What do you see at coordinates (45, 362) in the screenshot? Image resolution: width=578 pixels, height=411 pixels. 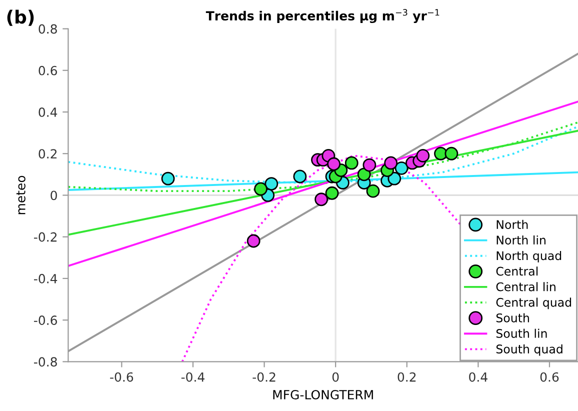 I see `y-tick-label: -0.8` at bounding box center [45, 362].